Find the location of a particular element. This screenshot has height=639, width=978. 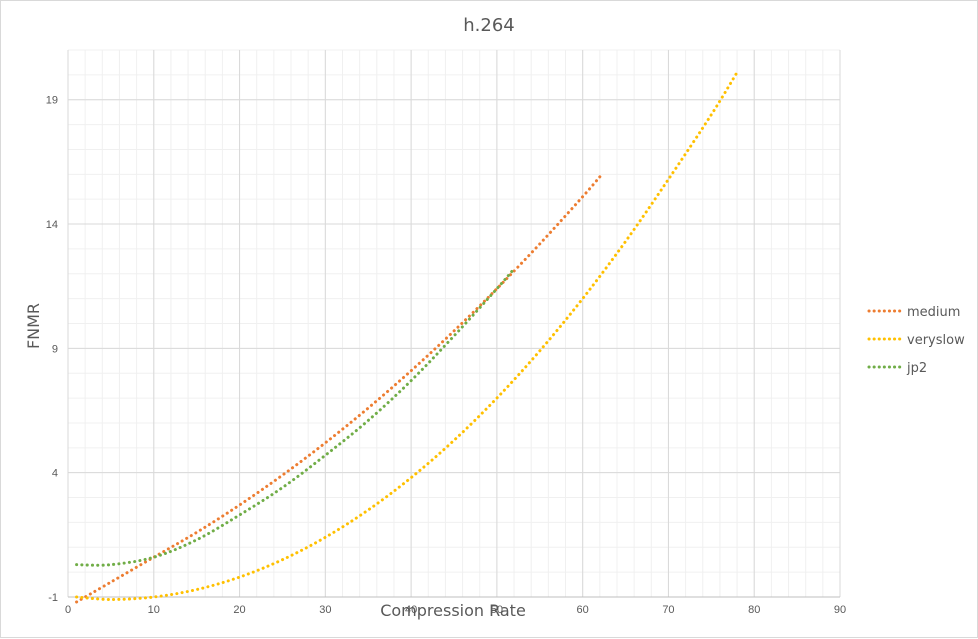

x-tick-label: 20 is located at coordinates (239, 610).